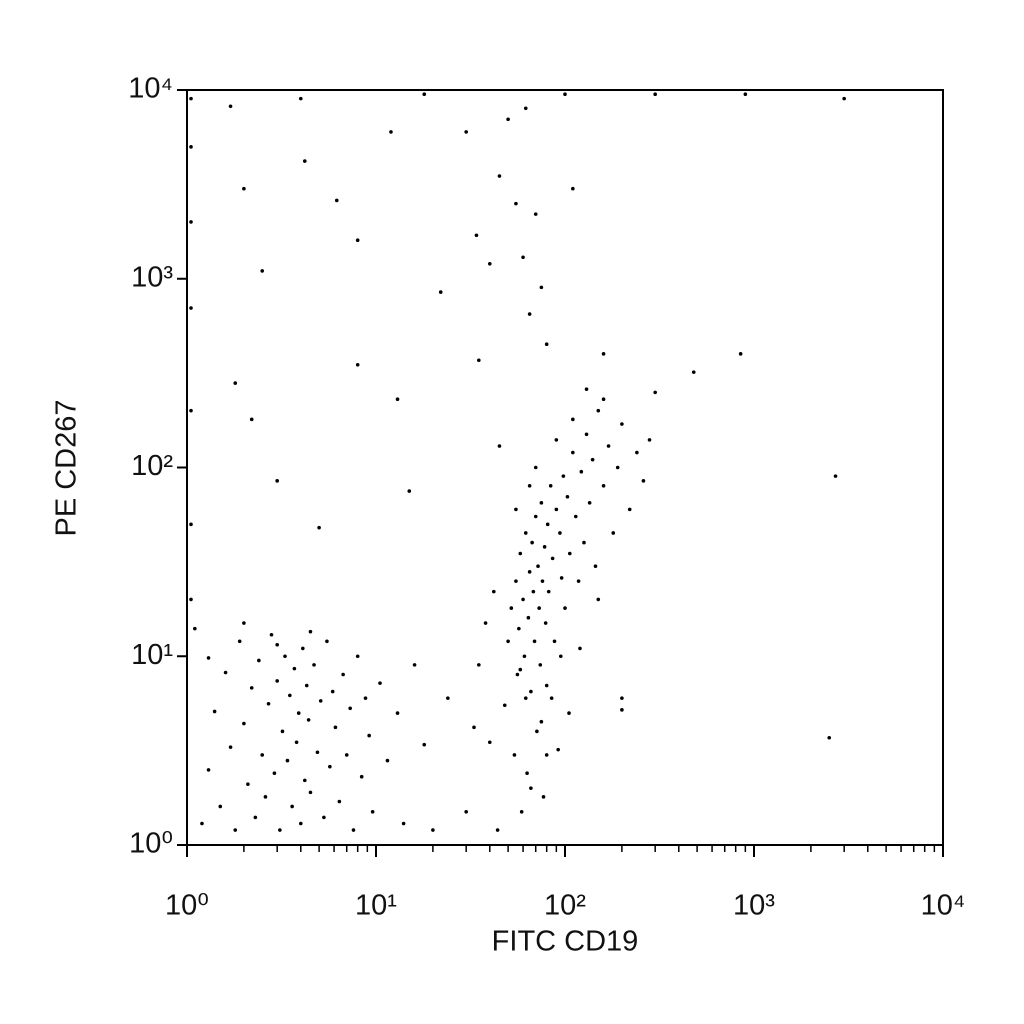 This screenshot has width=1024, height=1024. Describe the element at coordinates (152, 466) in the screenshot. I see `y-tick-label: 10²` at that location.